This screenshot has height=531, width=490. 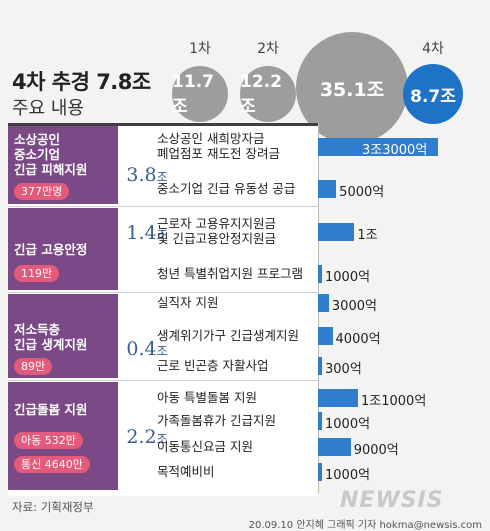 I want to click on category-total-number: 0.4, so click(x=141, y=349).